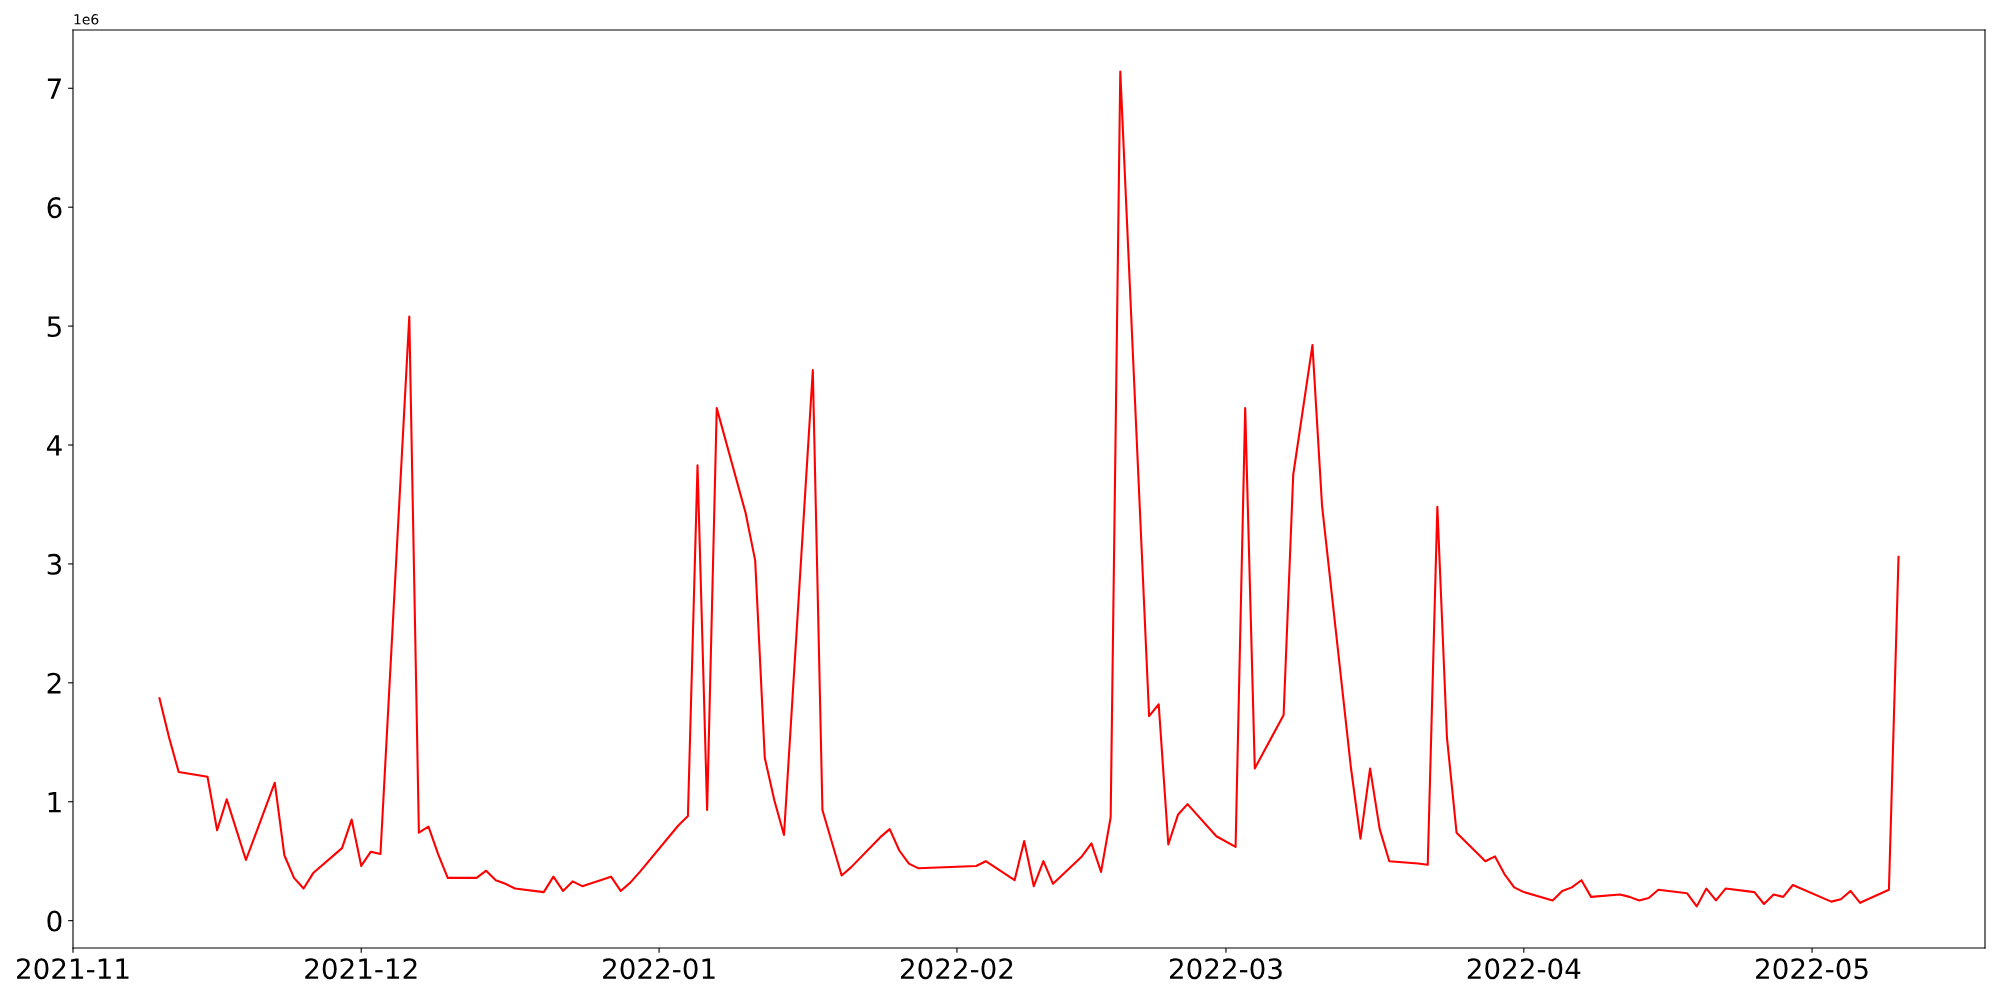  Describe the element at coordinates (54, 327) in the screenshot. I see `y-tick-label: 5` at that location.